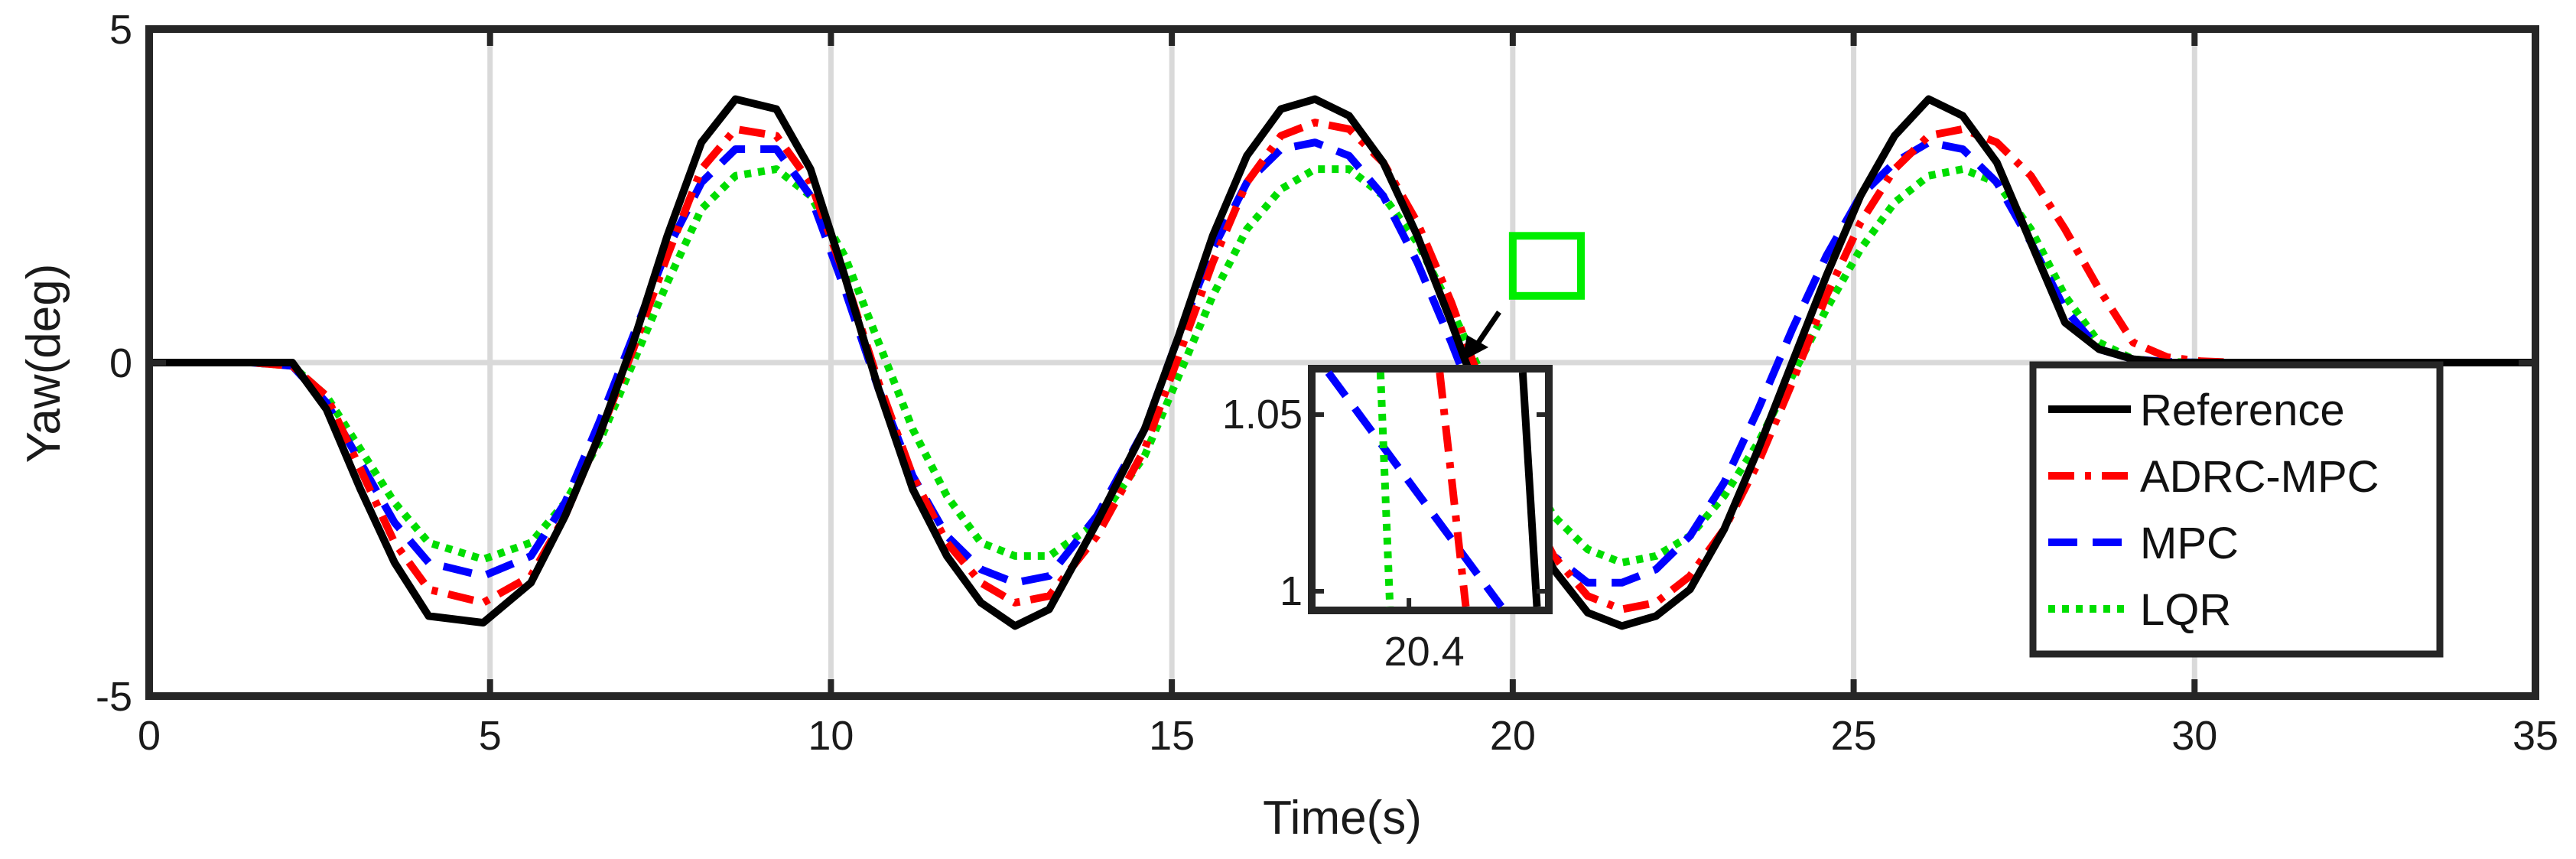  I want to click on legend: Reference ADRC-MPC MPC LQR, so click(2236, 509).